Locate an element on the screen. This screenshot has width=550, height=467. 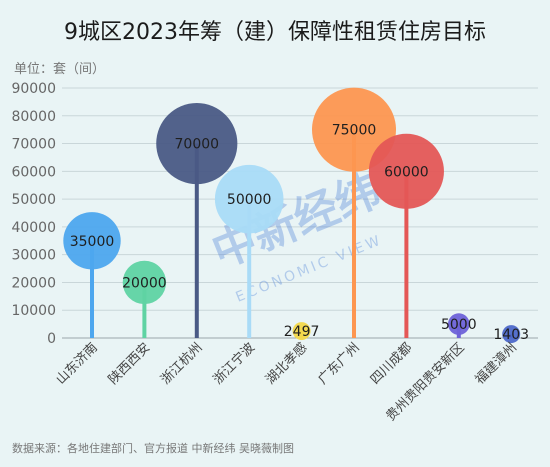
y-tick-label: 60000 is located at coordinates (33, 172).